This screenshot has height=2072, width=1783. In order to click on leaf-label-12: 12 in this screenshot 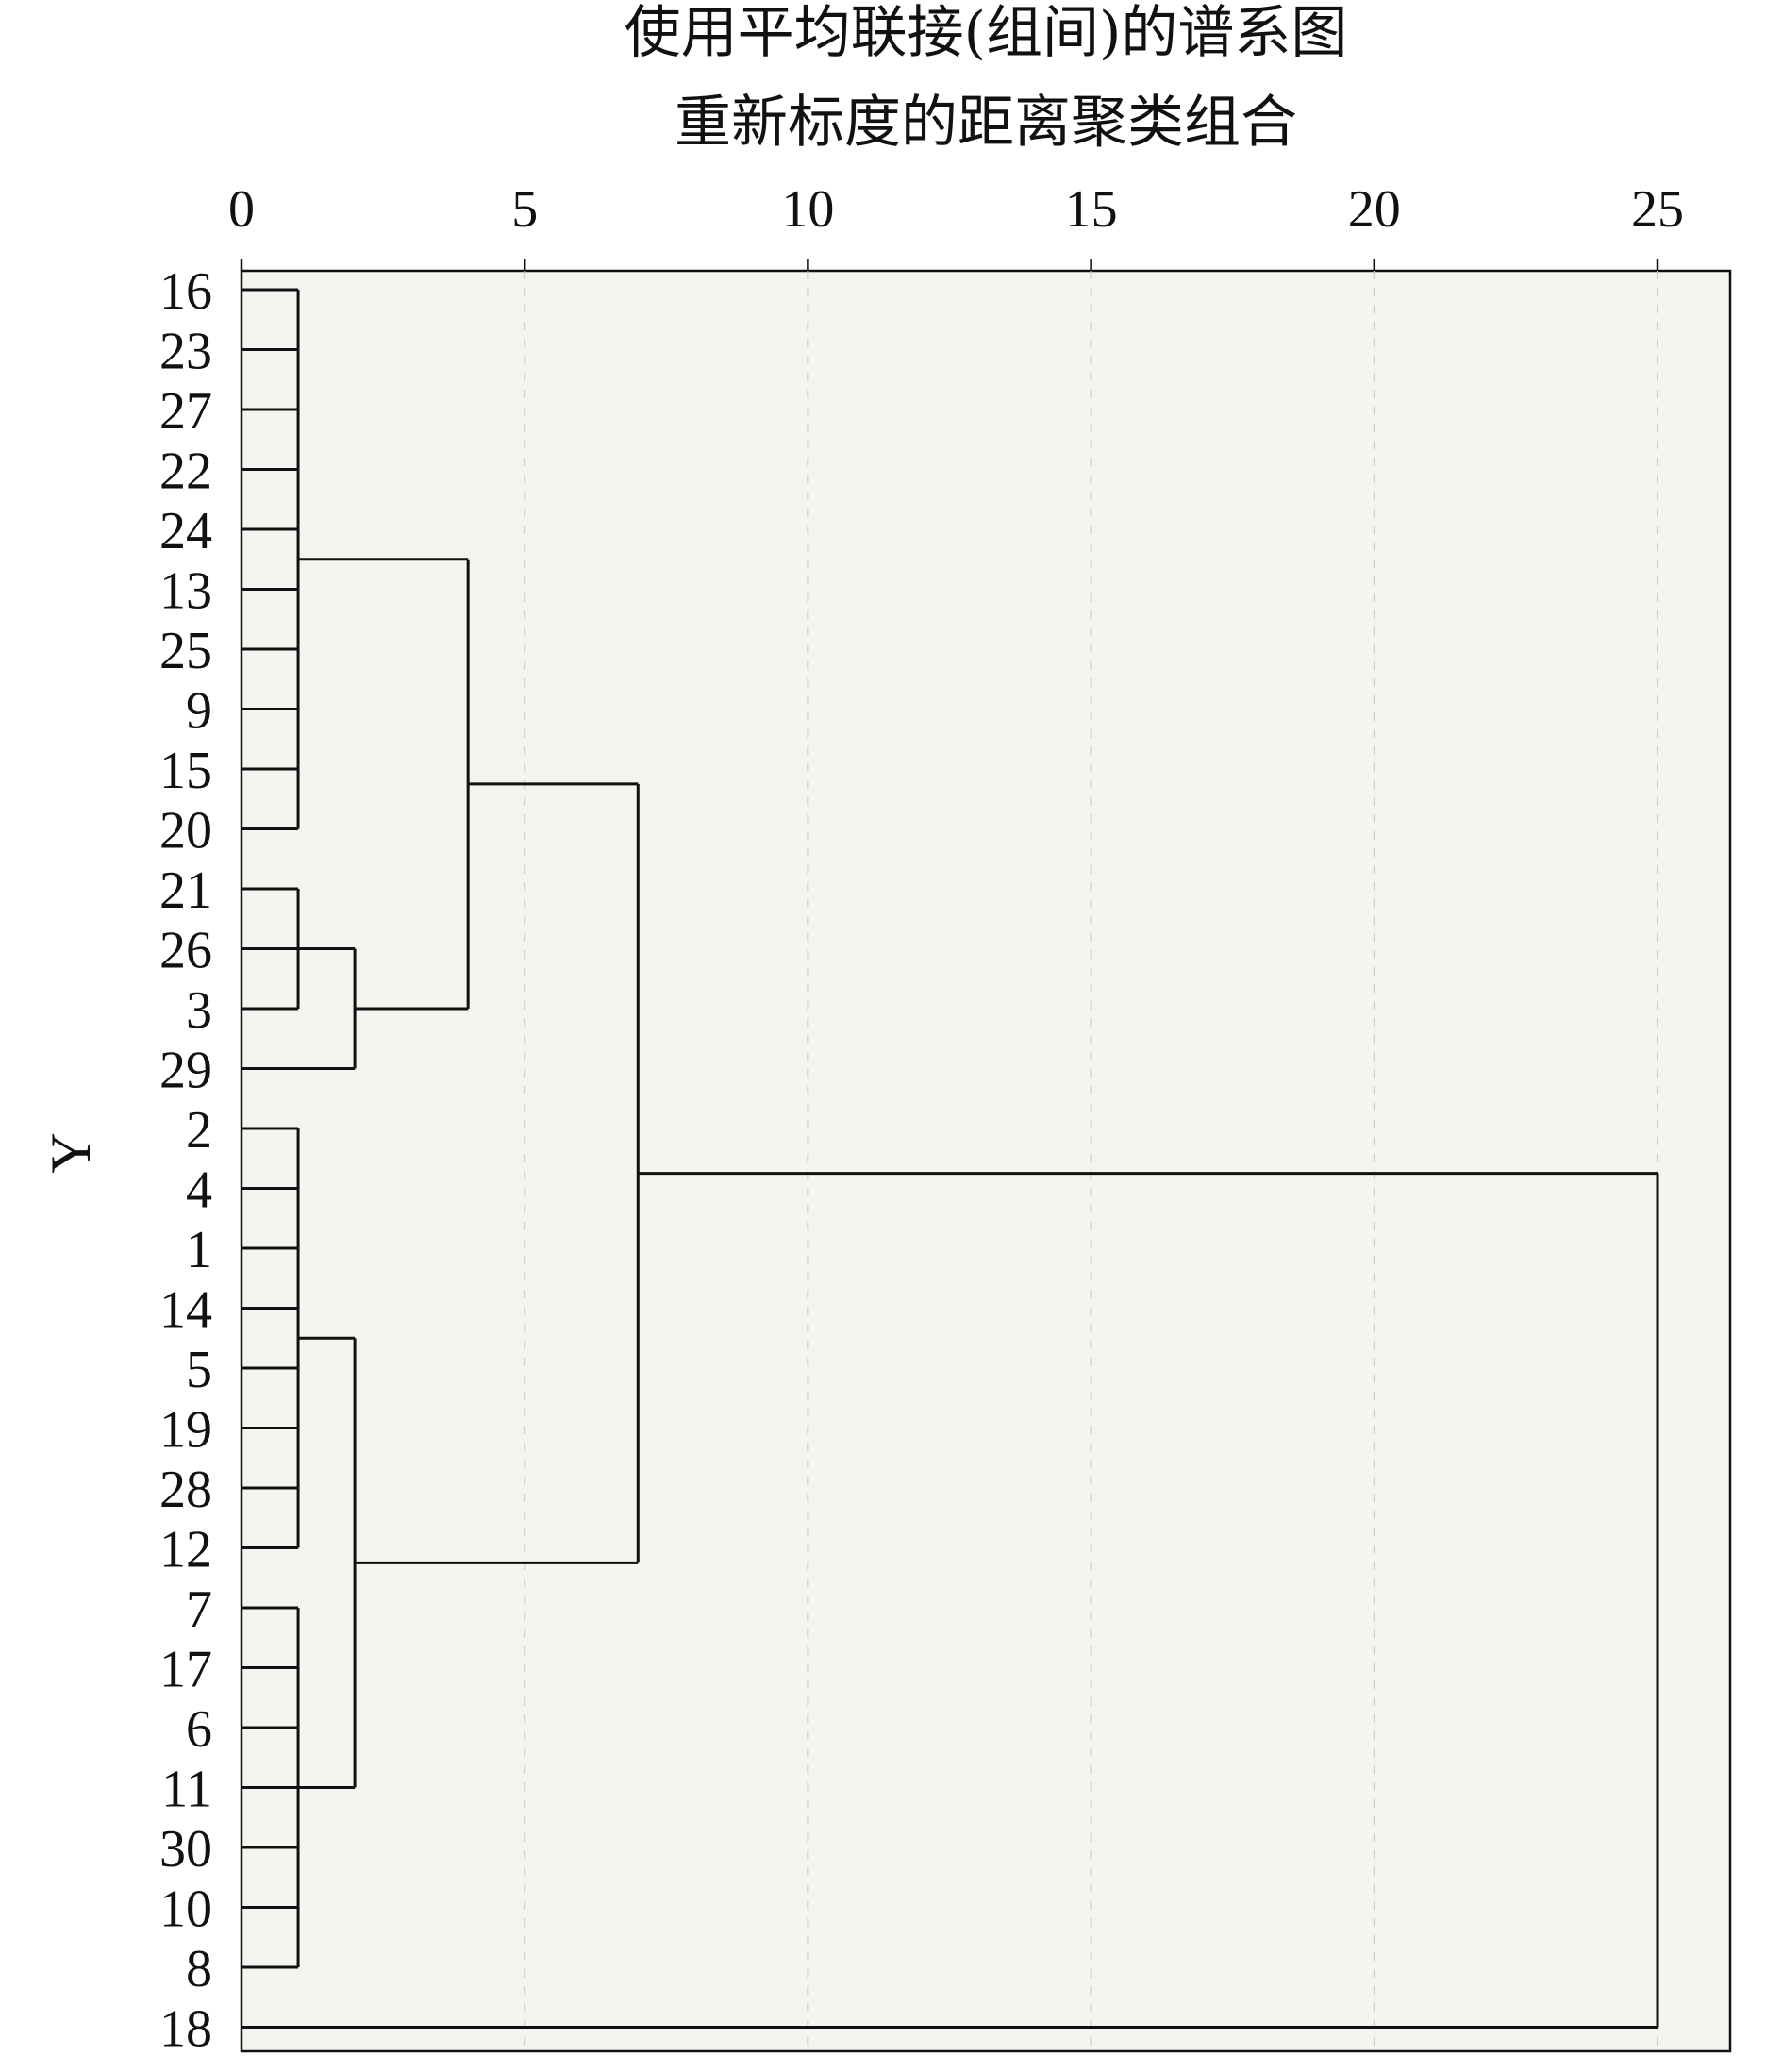, I will do `click(185, 1550)`.